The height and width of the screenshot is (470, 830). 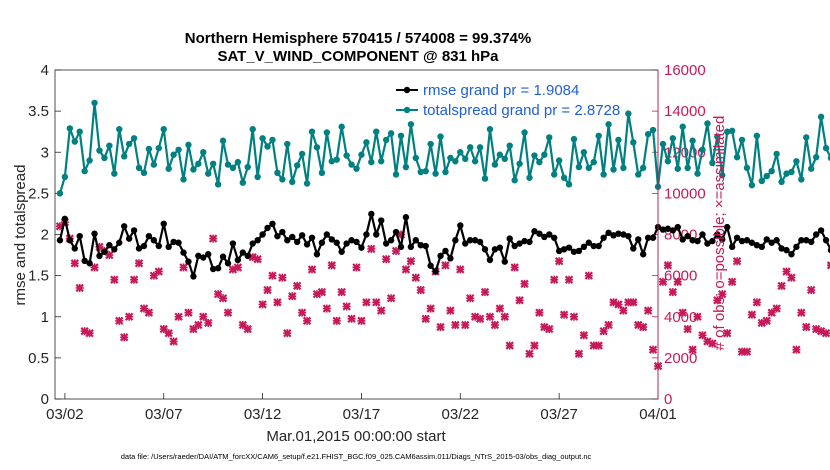 I want to click on x-tick-label: 03/02, so click(x=65, y=414).